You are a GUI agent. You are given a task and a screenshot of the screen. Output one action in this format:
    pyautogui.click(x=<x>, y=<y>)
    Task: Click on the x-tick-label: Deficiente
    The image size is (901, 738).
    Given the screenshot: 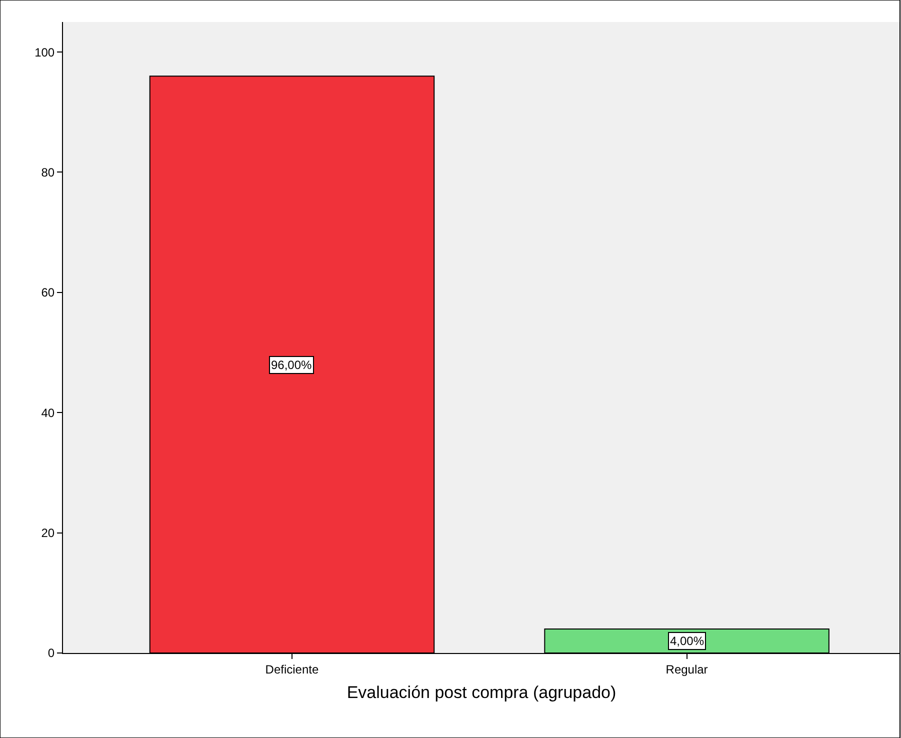 What is the action you would take?
    pyautogui.click(x=292, y=669)
    